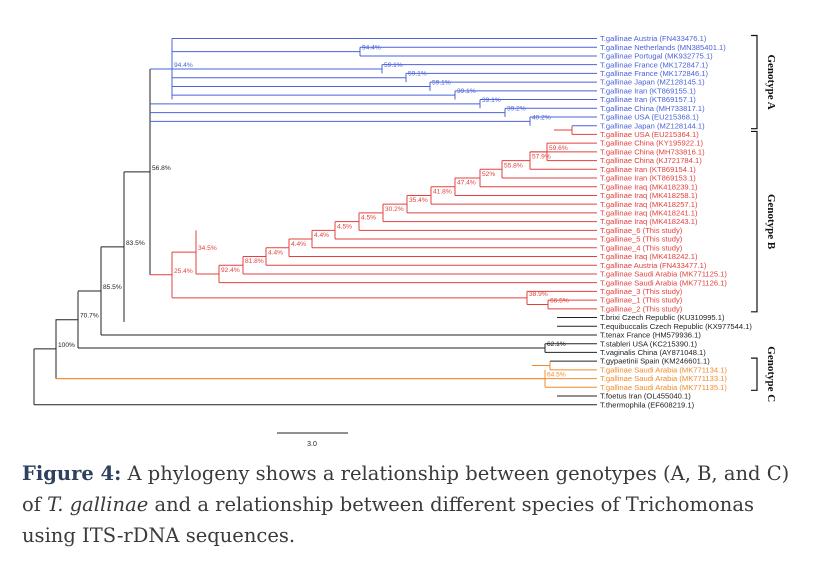  What do you see at coordinates (645, 396) in the screenshot?
I see `taxon-label: T.foetus Iran (OL455040.1)` at bounding box center [645, 396].